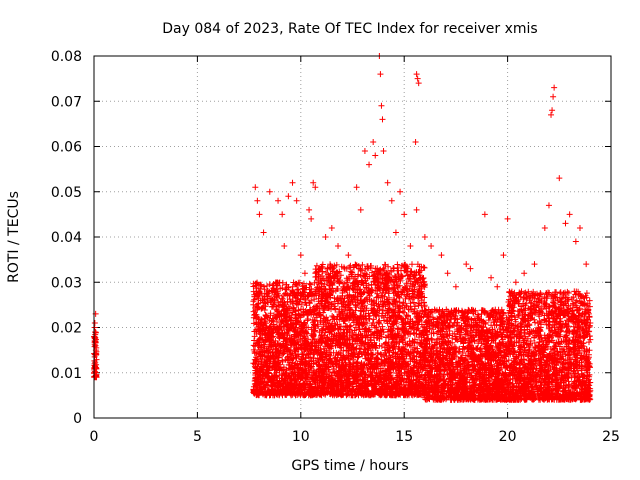 This screenshot has height=480, width=640. I want to click on y-tick-label: 0, so click(77, 419).